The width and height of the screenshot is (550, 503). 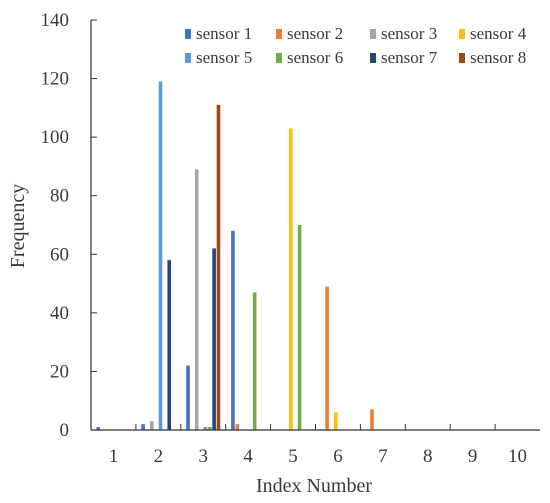 I want to click on y-axis-title: Frequency, so click(x=18, y=226).